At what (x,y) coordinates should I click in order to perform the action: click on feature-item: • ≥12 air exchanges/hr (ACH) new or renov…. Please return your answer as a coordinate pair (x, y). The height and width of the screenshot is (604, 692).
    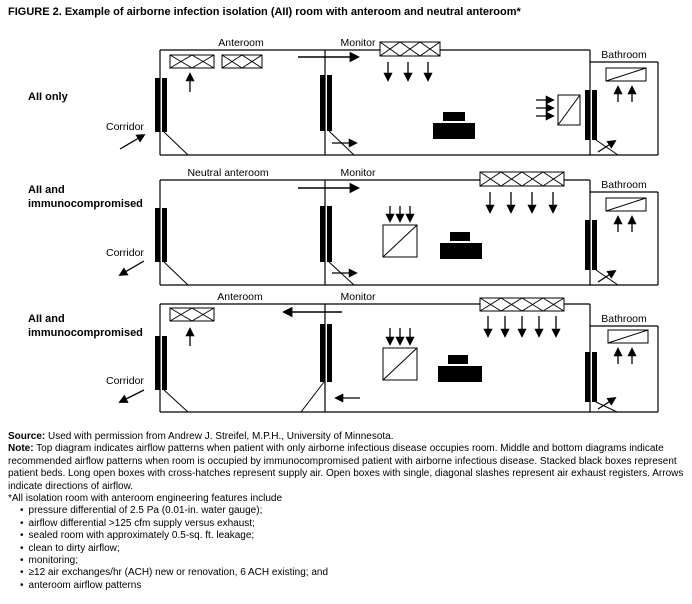
    Looking at the image, I should click on (348, 573).